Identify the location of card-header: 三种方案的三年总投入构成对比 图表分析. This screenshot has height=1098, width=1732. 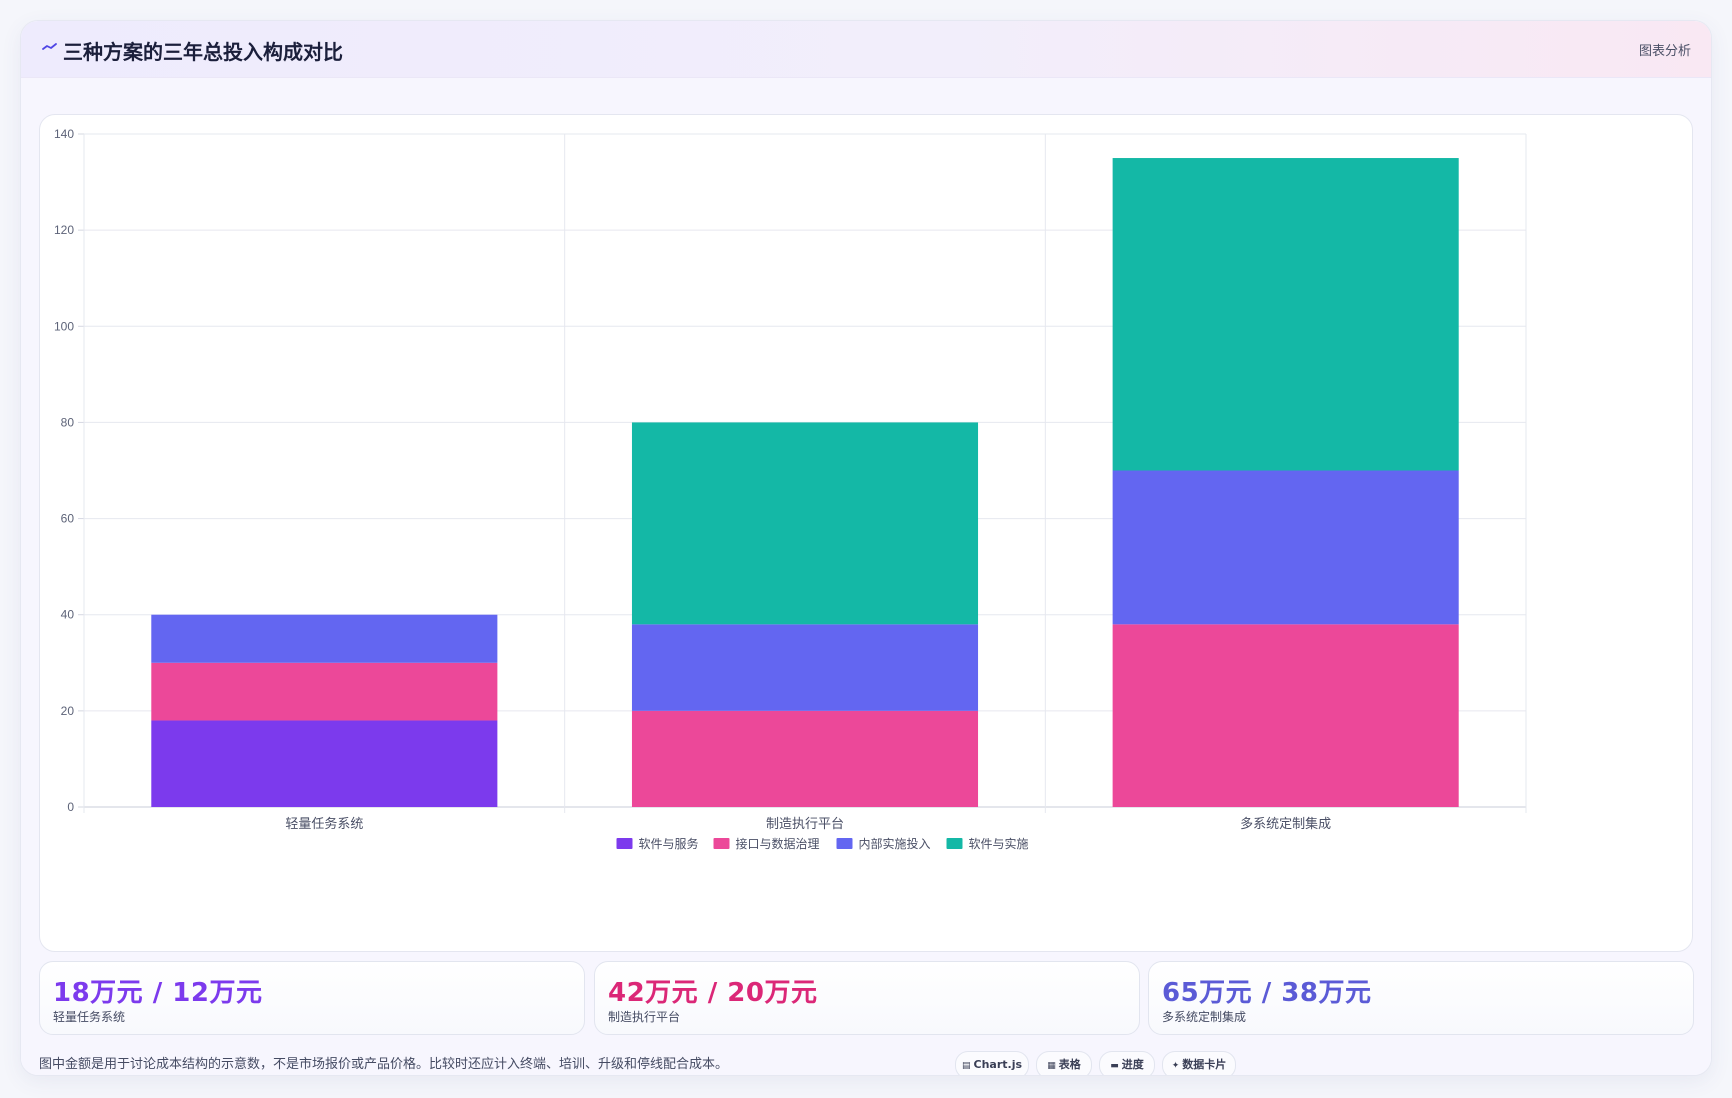
(866, 49).